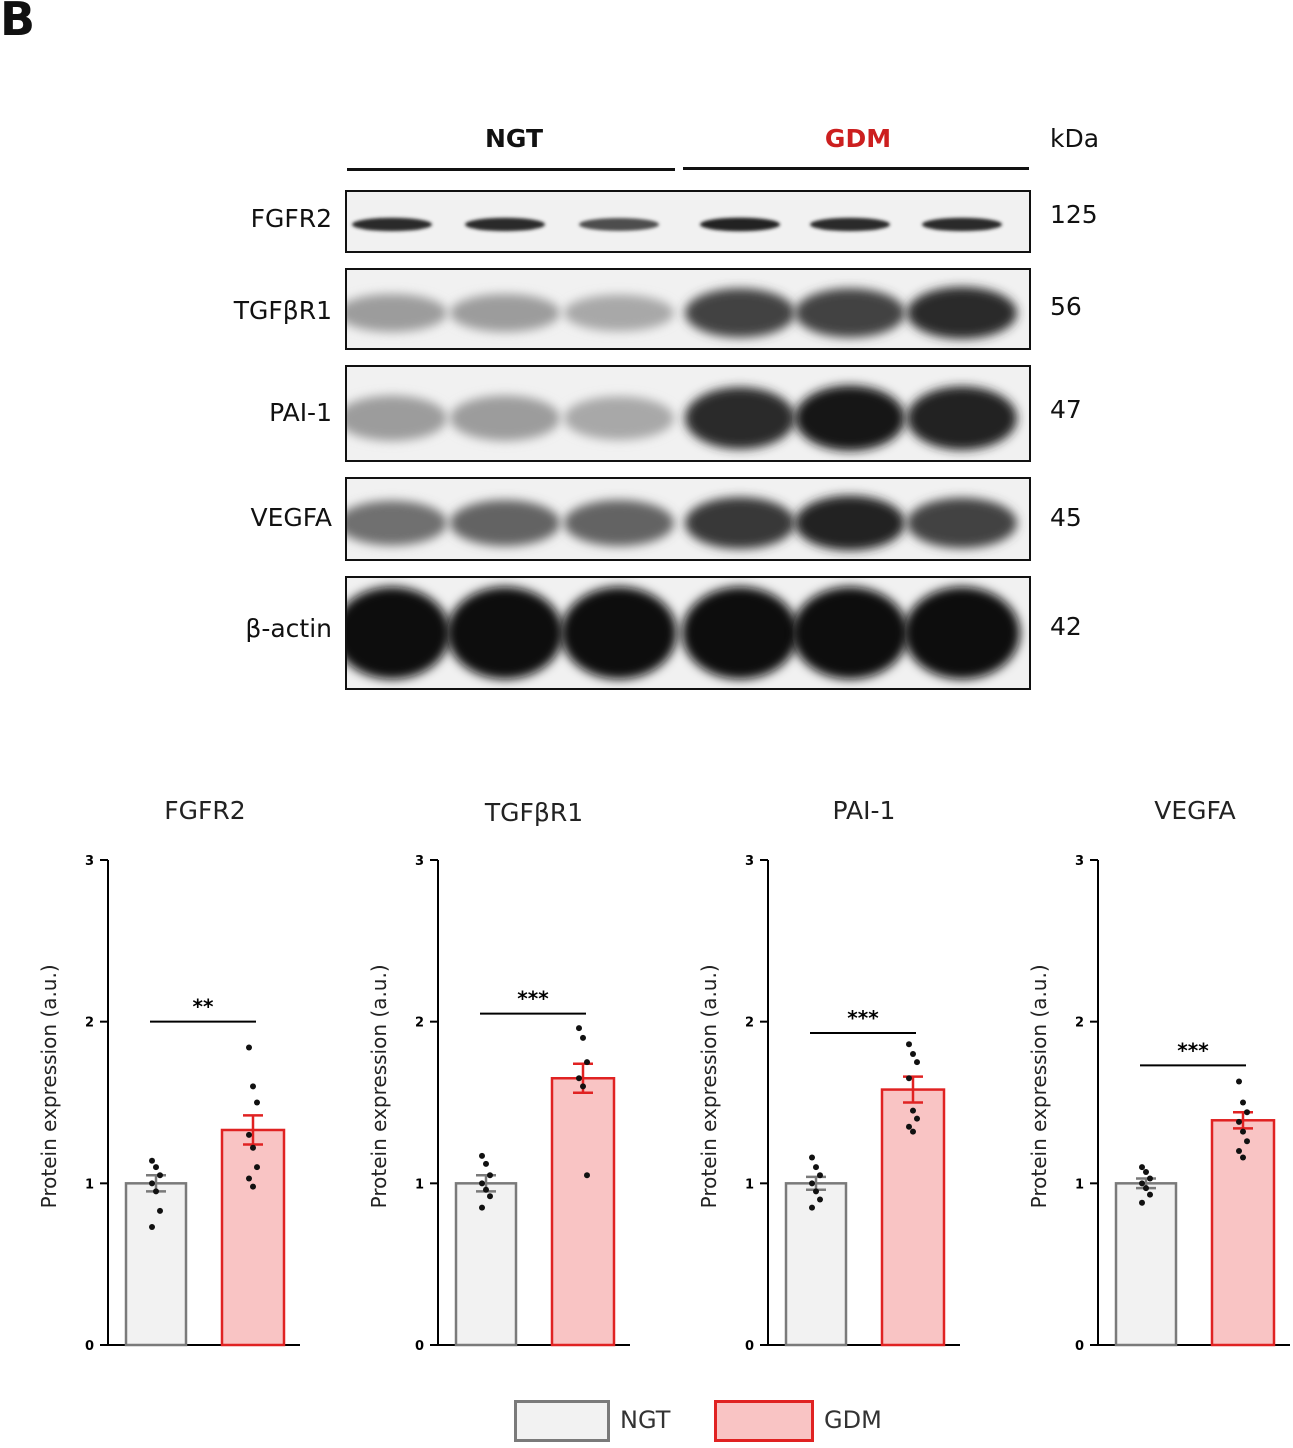  Describe the element at coordinates (740, 633) in the screenshot. I see `blot-band-β-actin-lane-4` at that location.